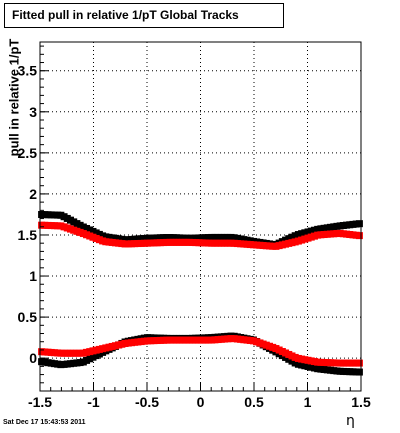 Image resolution: width=400 pixels, height=433 pixels. I want to click on y-tick-label: 0.5, so click(28, 317).